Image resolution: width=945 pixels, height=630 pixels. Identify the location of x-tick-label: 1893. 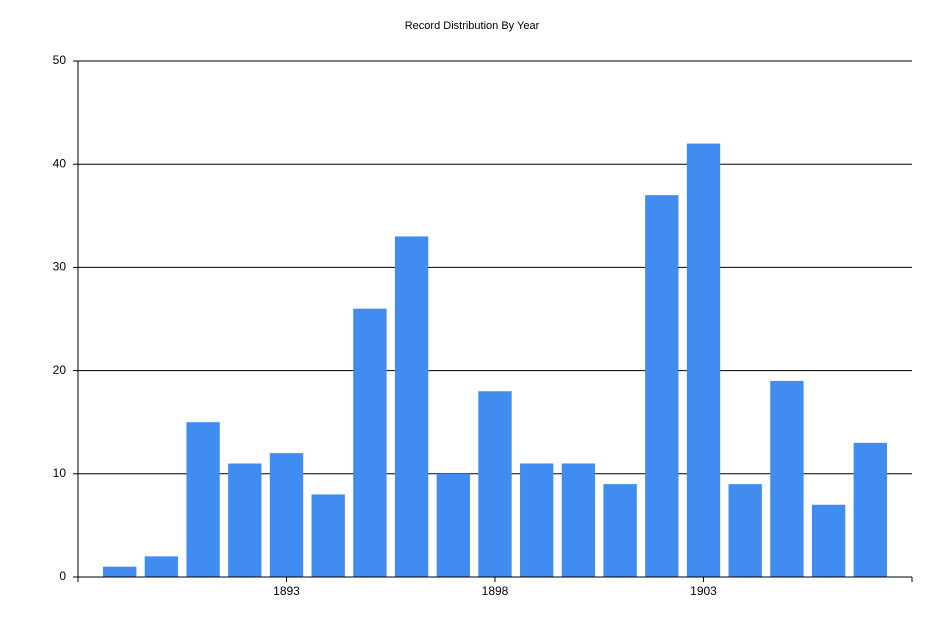
(286, 591).